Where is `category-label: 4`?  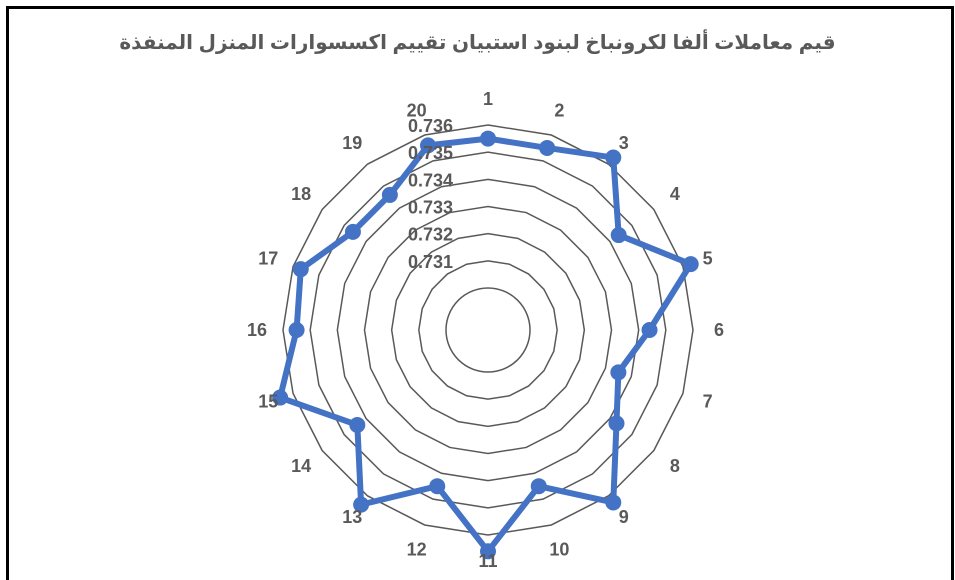 category-label: 4 is located at coordinates (675, 194).